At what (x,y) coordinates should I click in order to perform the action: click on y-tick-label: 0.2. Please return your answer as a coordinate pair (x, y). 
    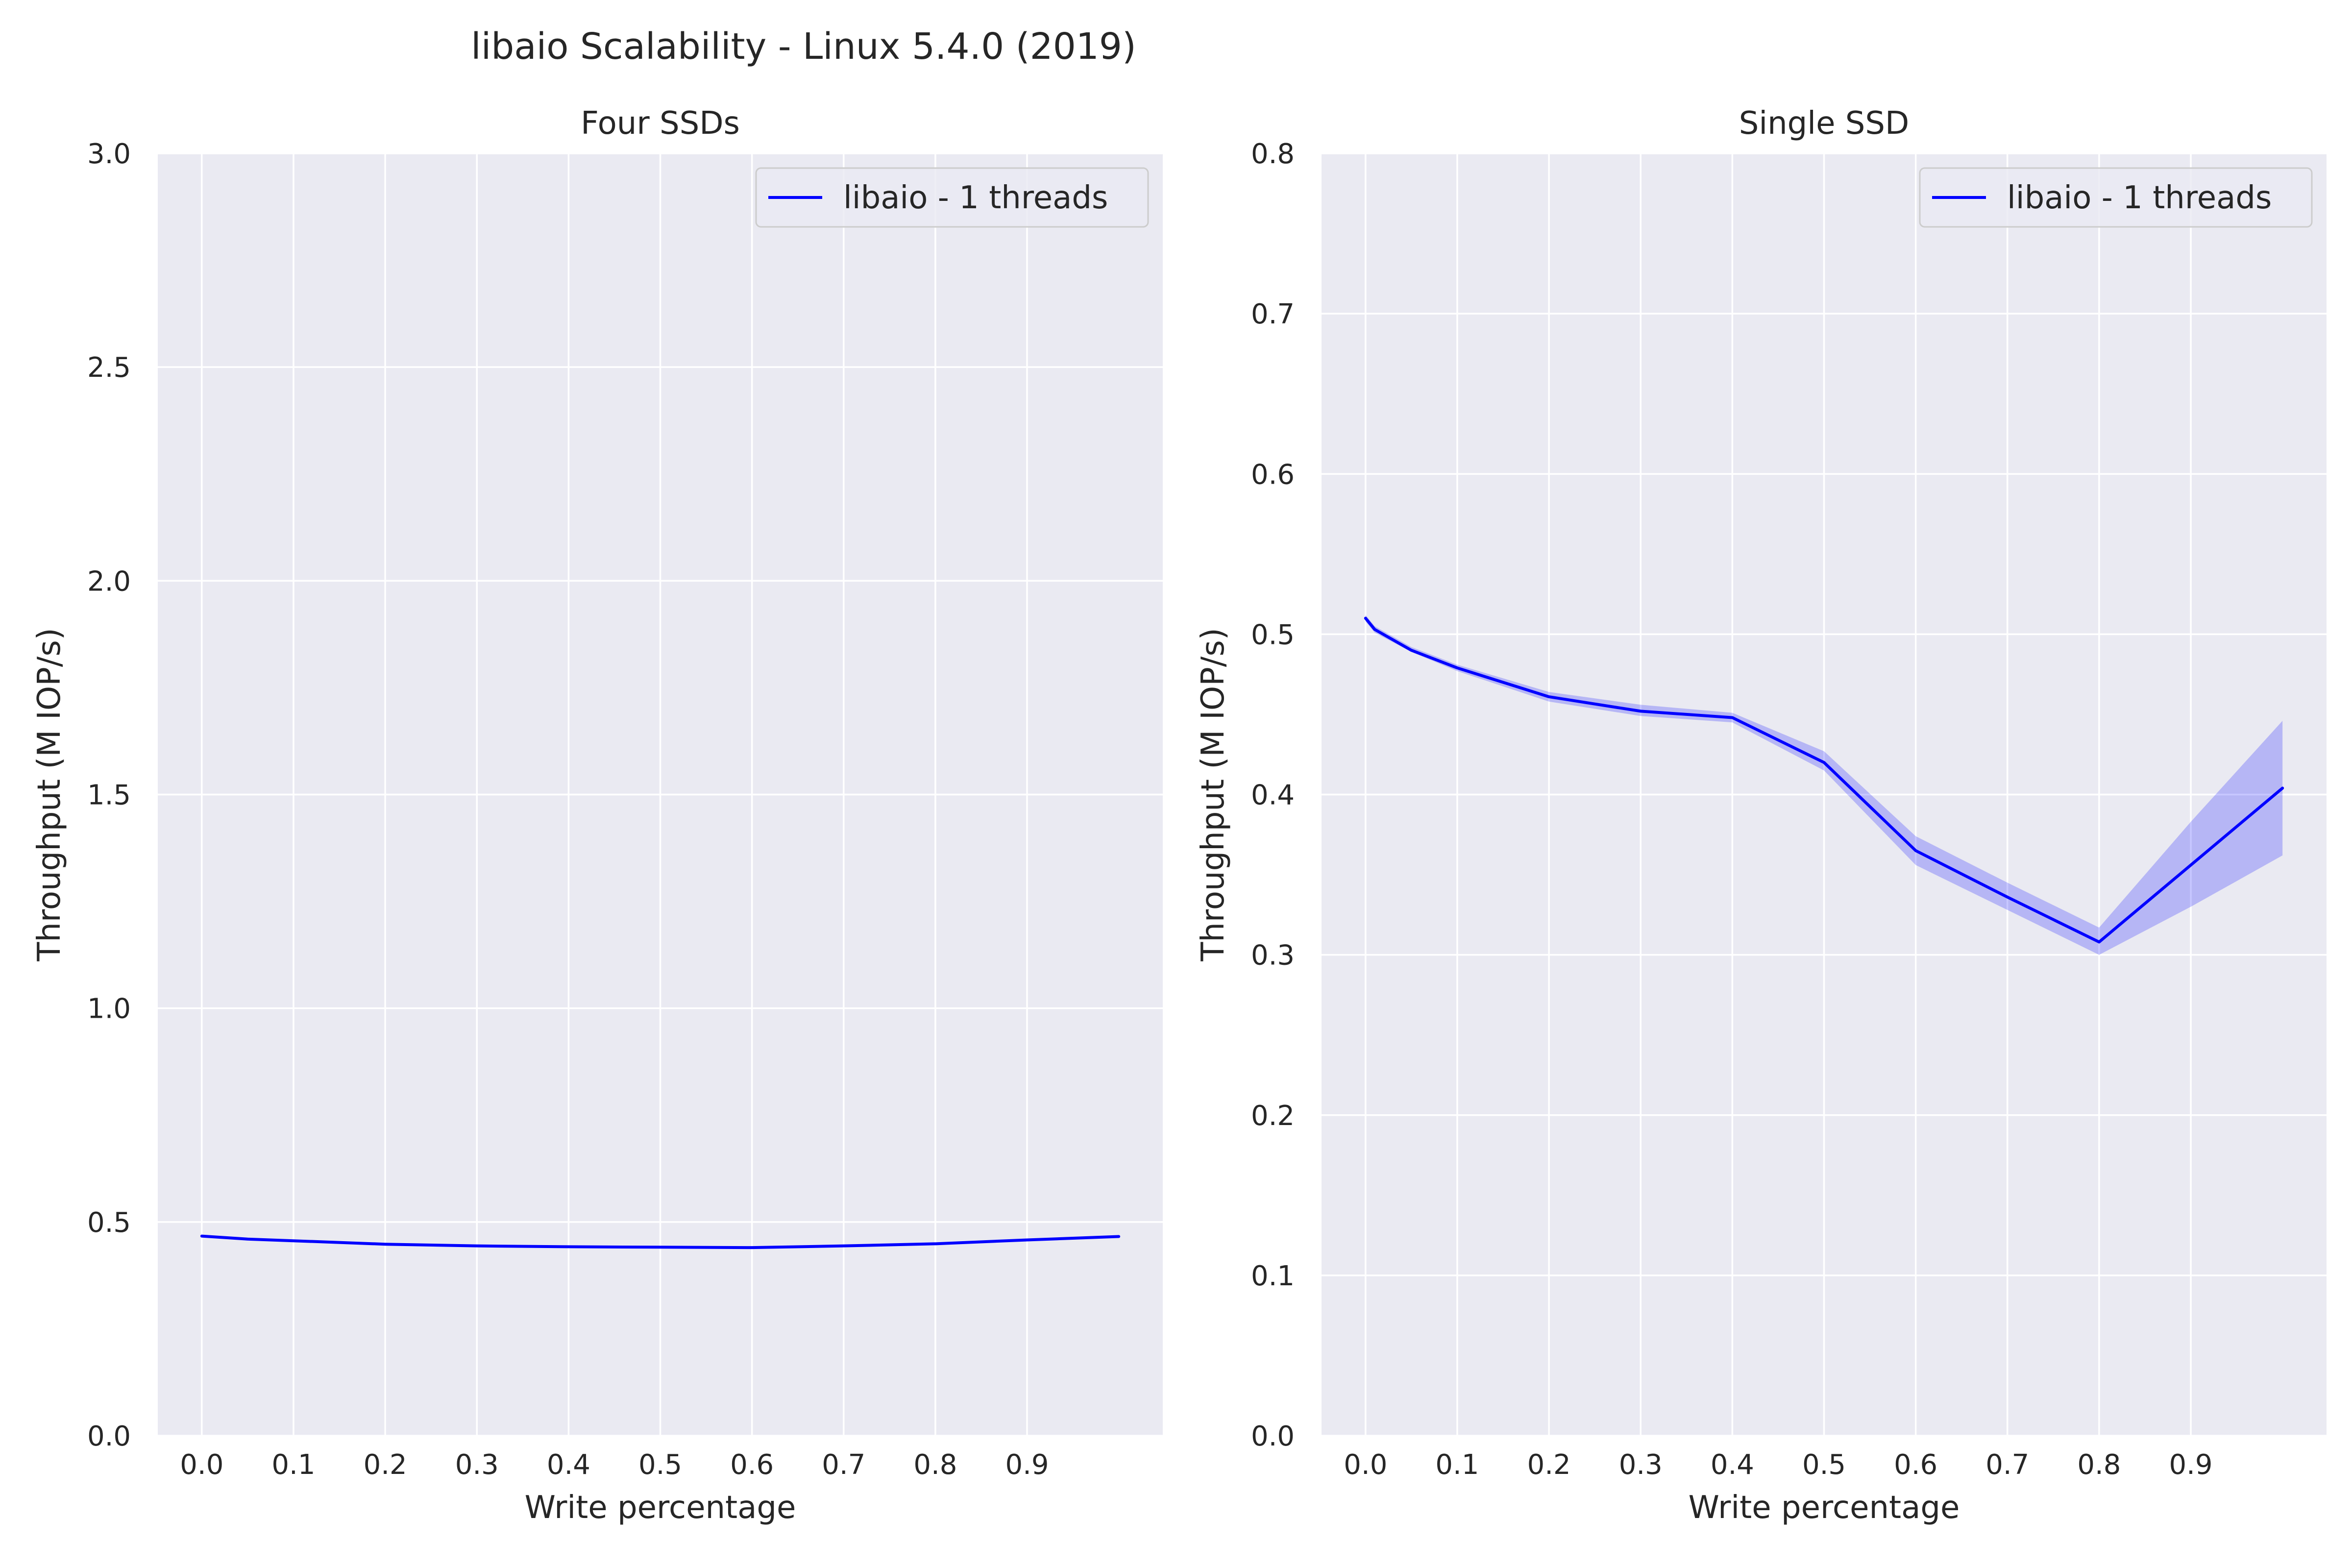
    Looking at the image, I should click on (1273, 1116).